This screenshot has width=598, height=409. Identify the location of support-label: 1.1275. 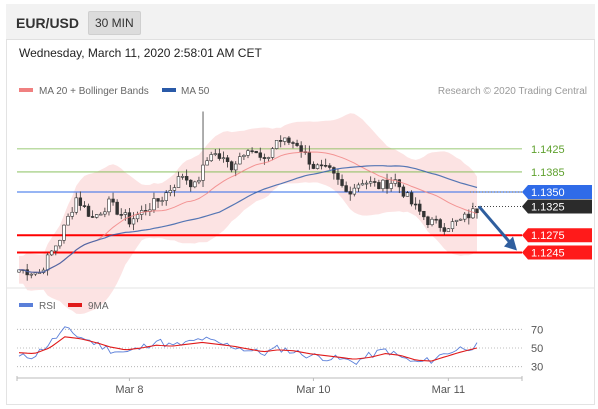
(548, 236).